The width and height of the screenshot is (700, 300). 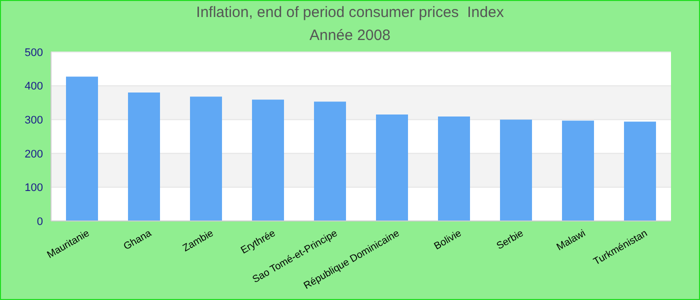 What do you see at coordinates (39, 222) in the screenshot?
I see `y-tick-label: 0` at bounding box center [39, 222].